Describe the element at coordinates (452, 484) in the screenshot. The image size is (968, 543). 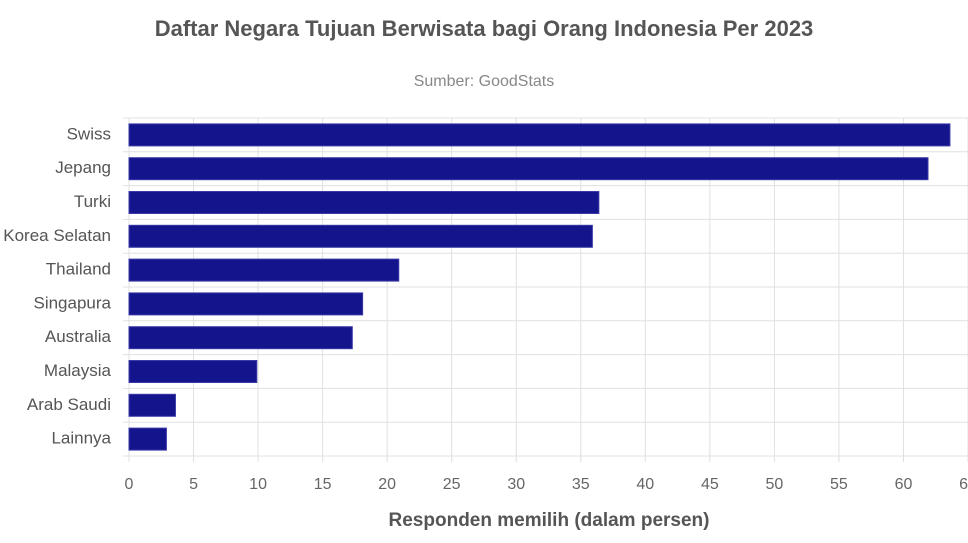
I see `x-tick-label: 25` at that location.